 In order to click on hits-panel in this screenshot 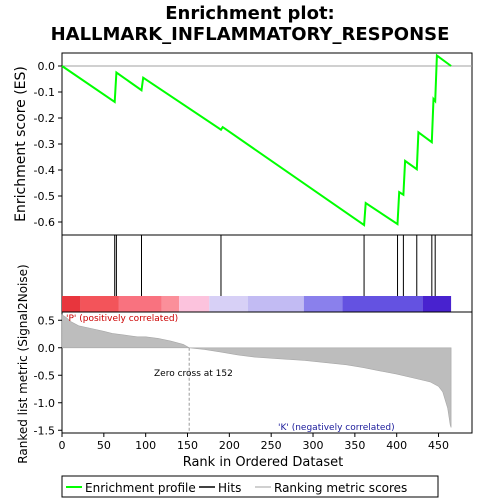, I will do `click(267, 273)`.